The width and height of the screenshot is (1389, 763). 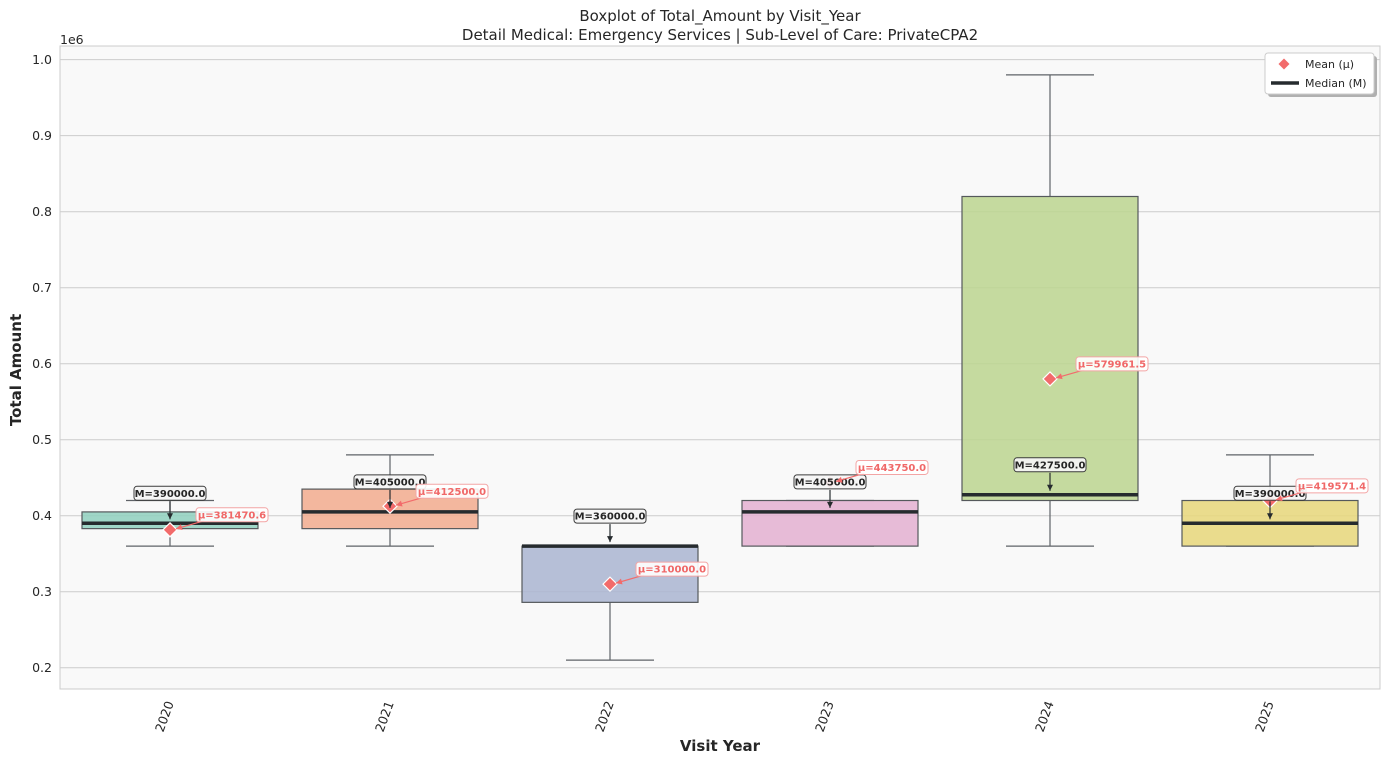 What do you see at coordinates (714, 716) in the screenshot?
I see `x-axis-ticks: 2020 2021 2022 2023 2024 2025` at bounding box center [714, 716].